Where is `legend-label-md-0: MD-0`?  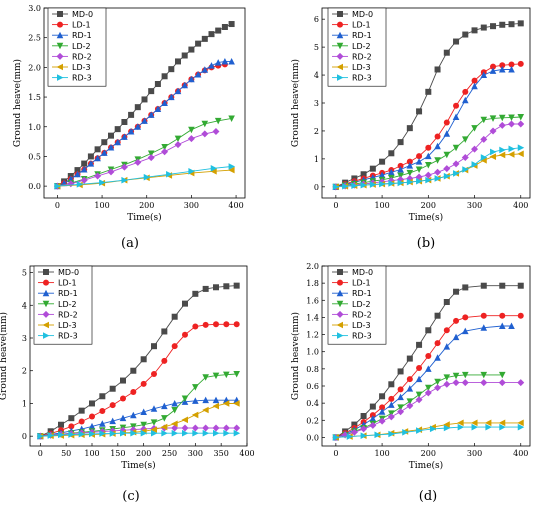 legend-label-md-0: MD-0 is located at coordinates (362, 272).